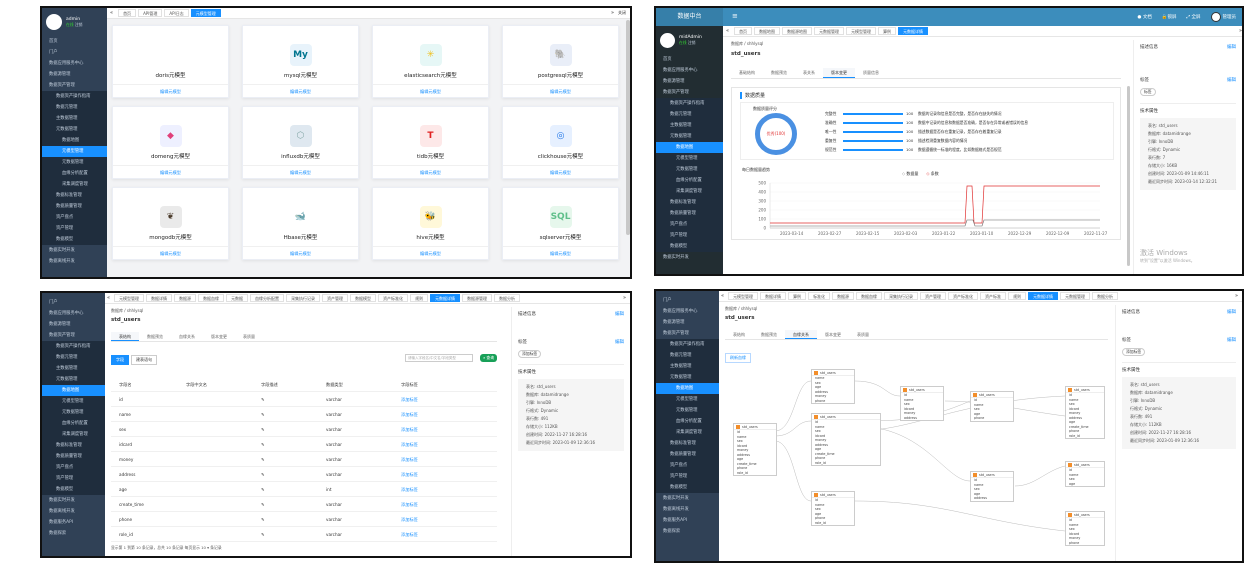  Describe the element at coordinates (809, 72) in the screenshot. I see `sub-tab: 表关系` at that location.